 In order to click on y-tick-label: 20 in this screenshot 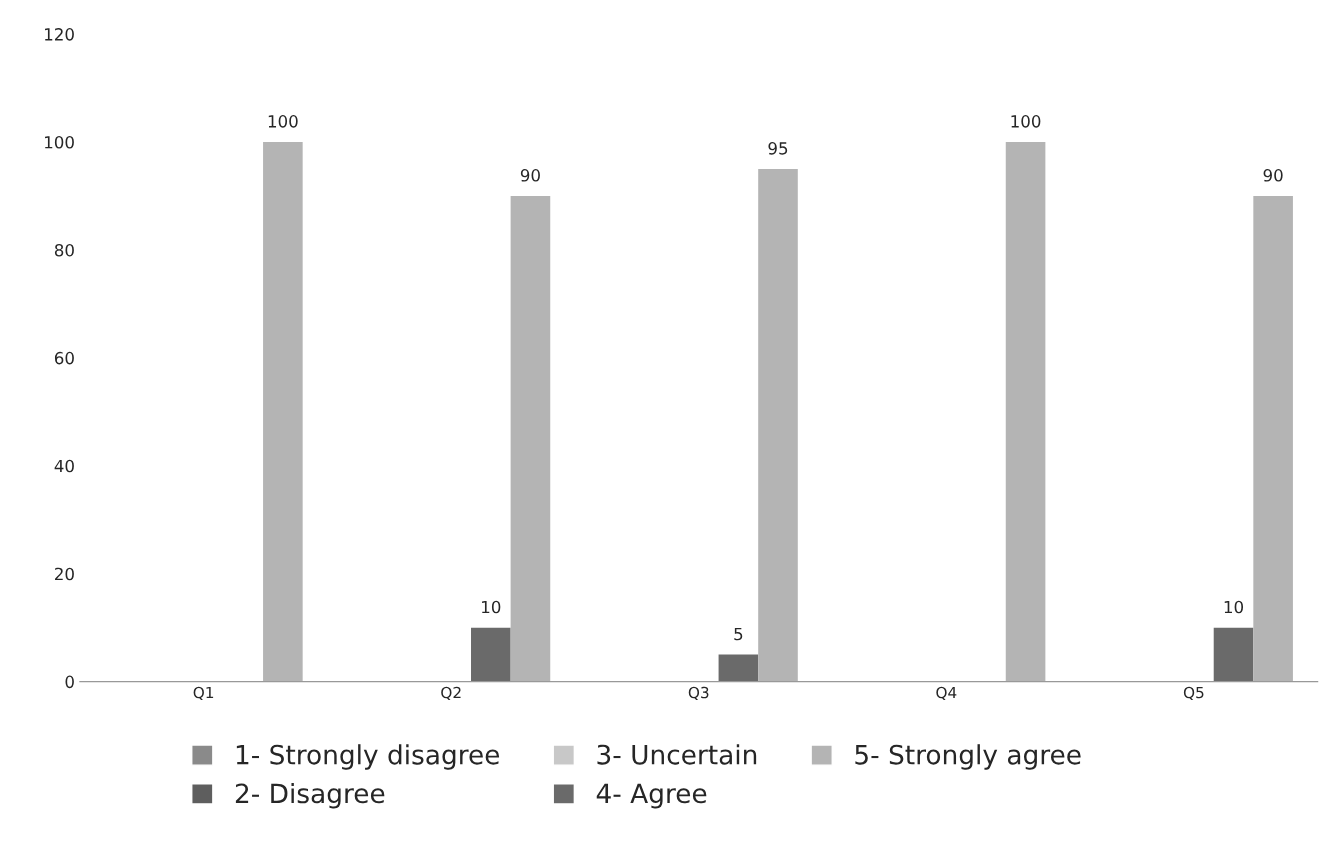, I will do `click(64, 574)`.